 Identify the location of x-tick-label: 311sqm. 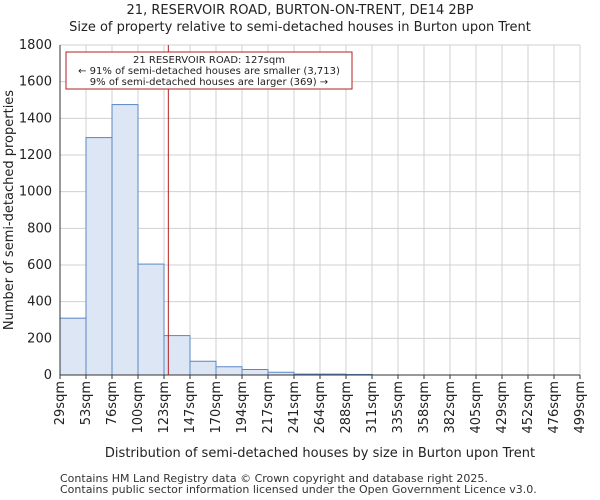
(372, 407).